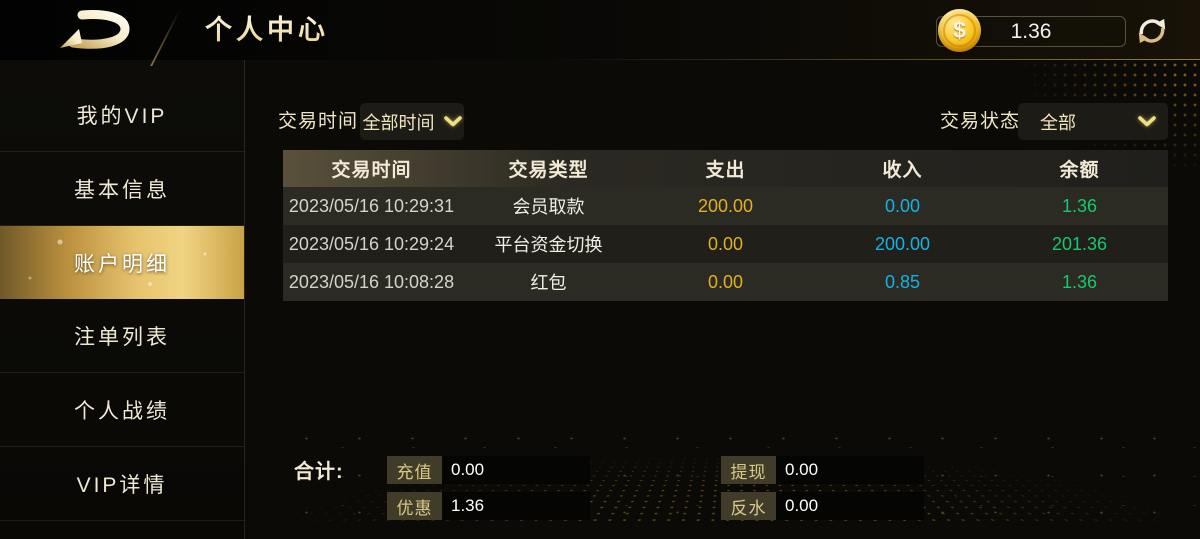  Describe the element at coordinates (1031, 31) in the screenshot. I see `balance-value: 1.36` at that location.